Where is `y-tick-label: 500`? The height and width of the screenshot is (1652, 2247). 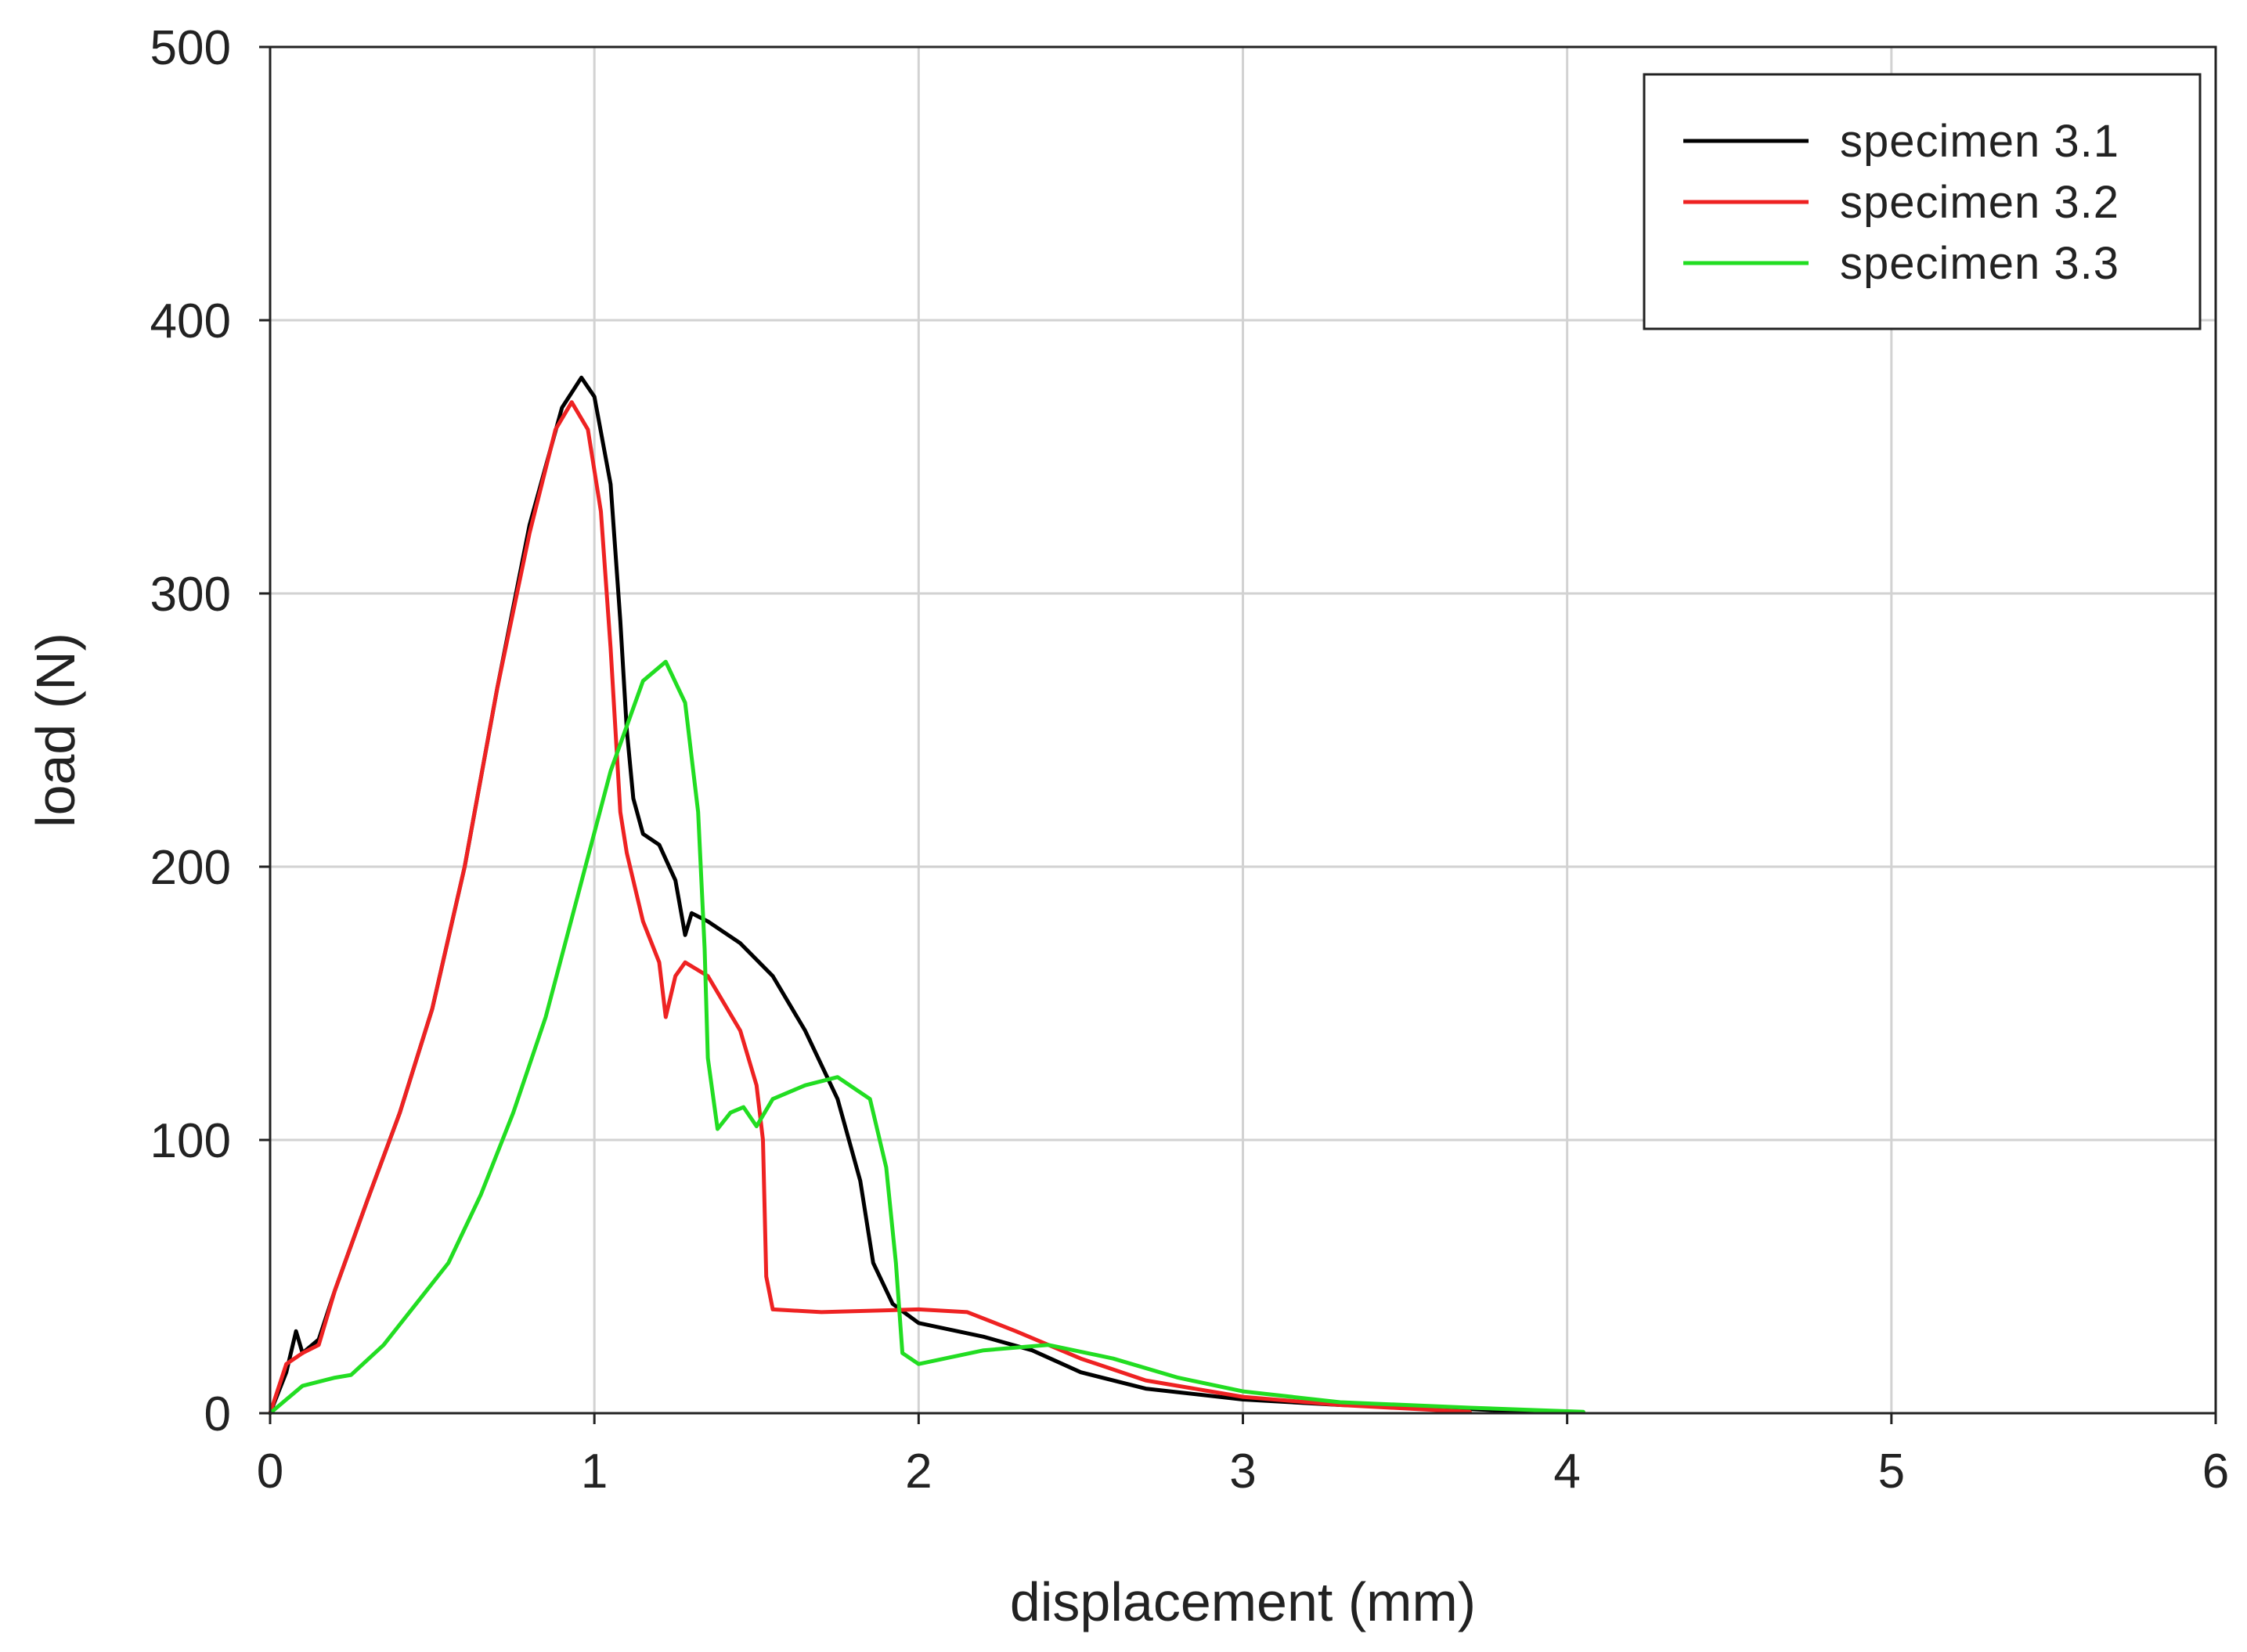
y-tick-label: 500 is located at coordinates (190, 48).